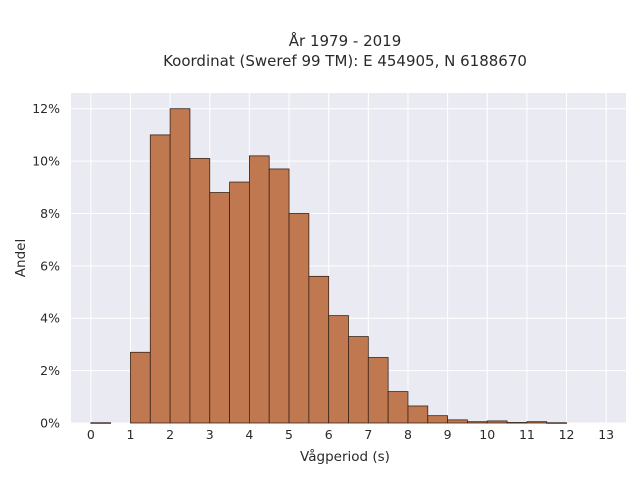 This screenshot has width=640, height=480. What do you see at coordinates (170, 434) in the screenshot?
I see `x-tick-label-2: 2` at bounding box center [170, 434].